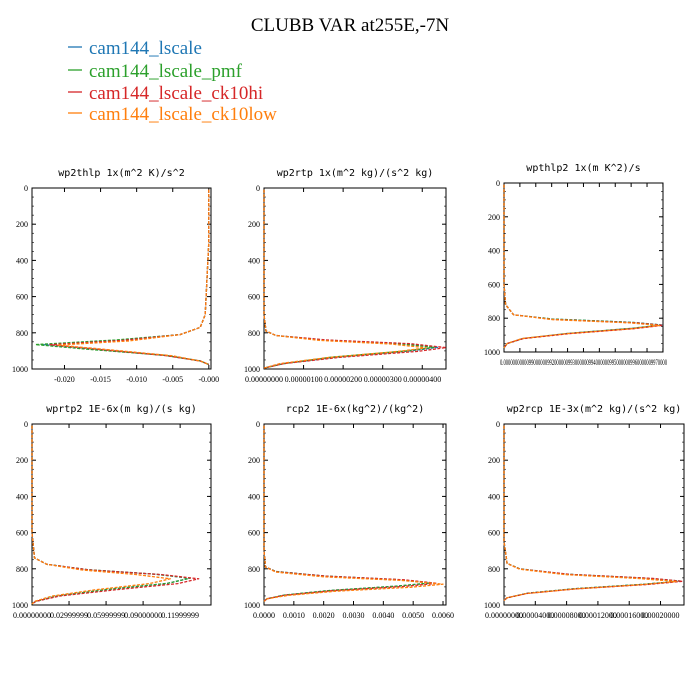  Describe the element at coordinates (180, 615) in the screenshot. I see `x-tick-label: 0.11999999` at that location.